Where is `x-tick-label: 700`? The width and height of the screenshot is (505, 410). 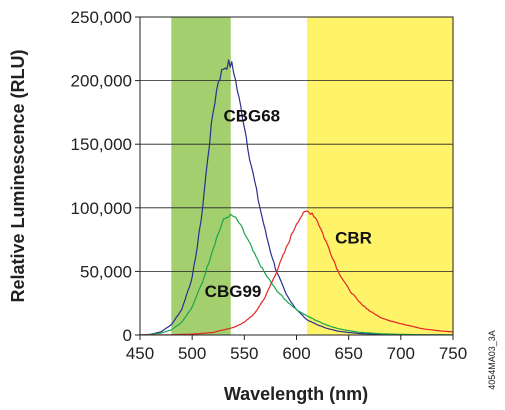
x-tick-label: 700 is located at coordinates (401, 353).